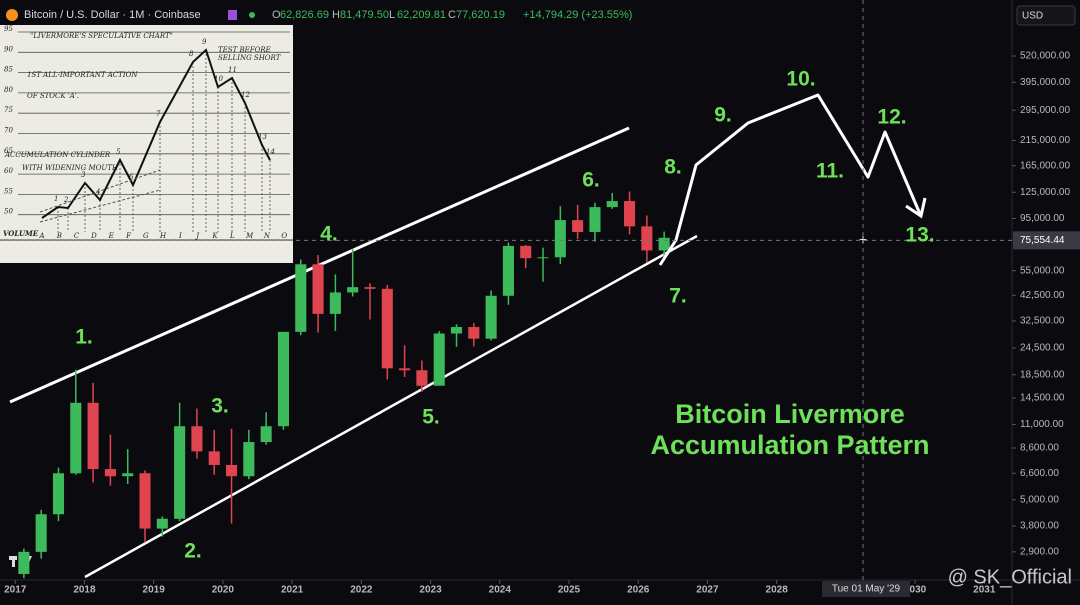 Image resolution: width=1080 pixels, height=605 pixels. Describe the element at coordinates (101, 36) in the screenshot. I see `sketch-title: "LIVERMORE'S SPECULATIVE CHART"` at that location.